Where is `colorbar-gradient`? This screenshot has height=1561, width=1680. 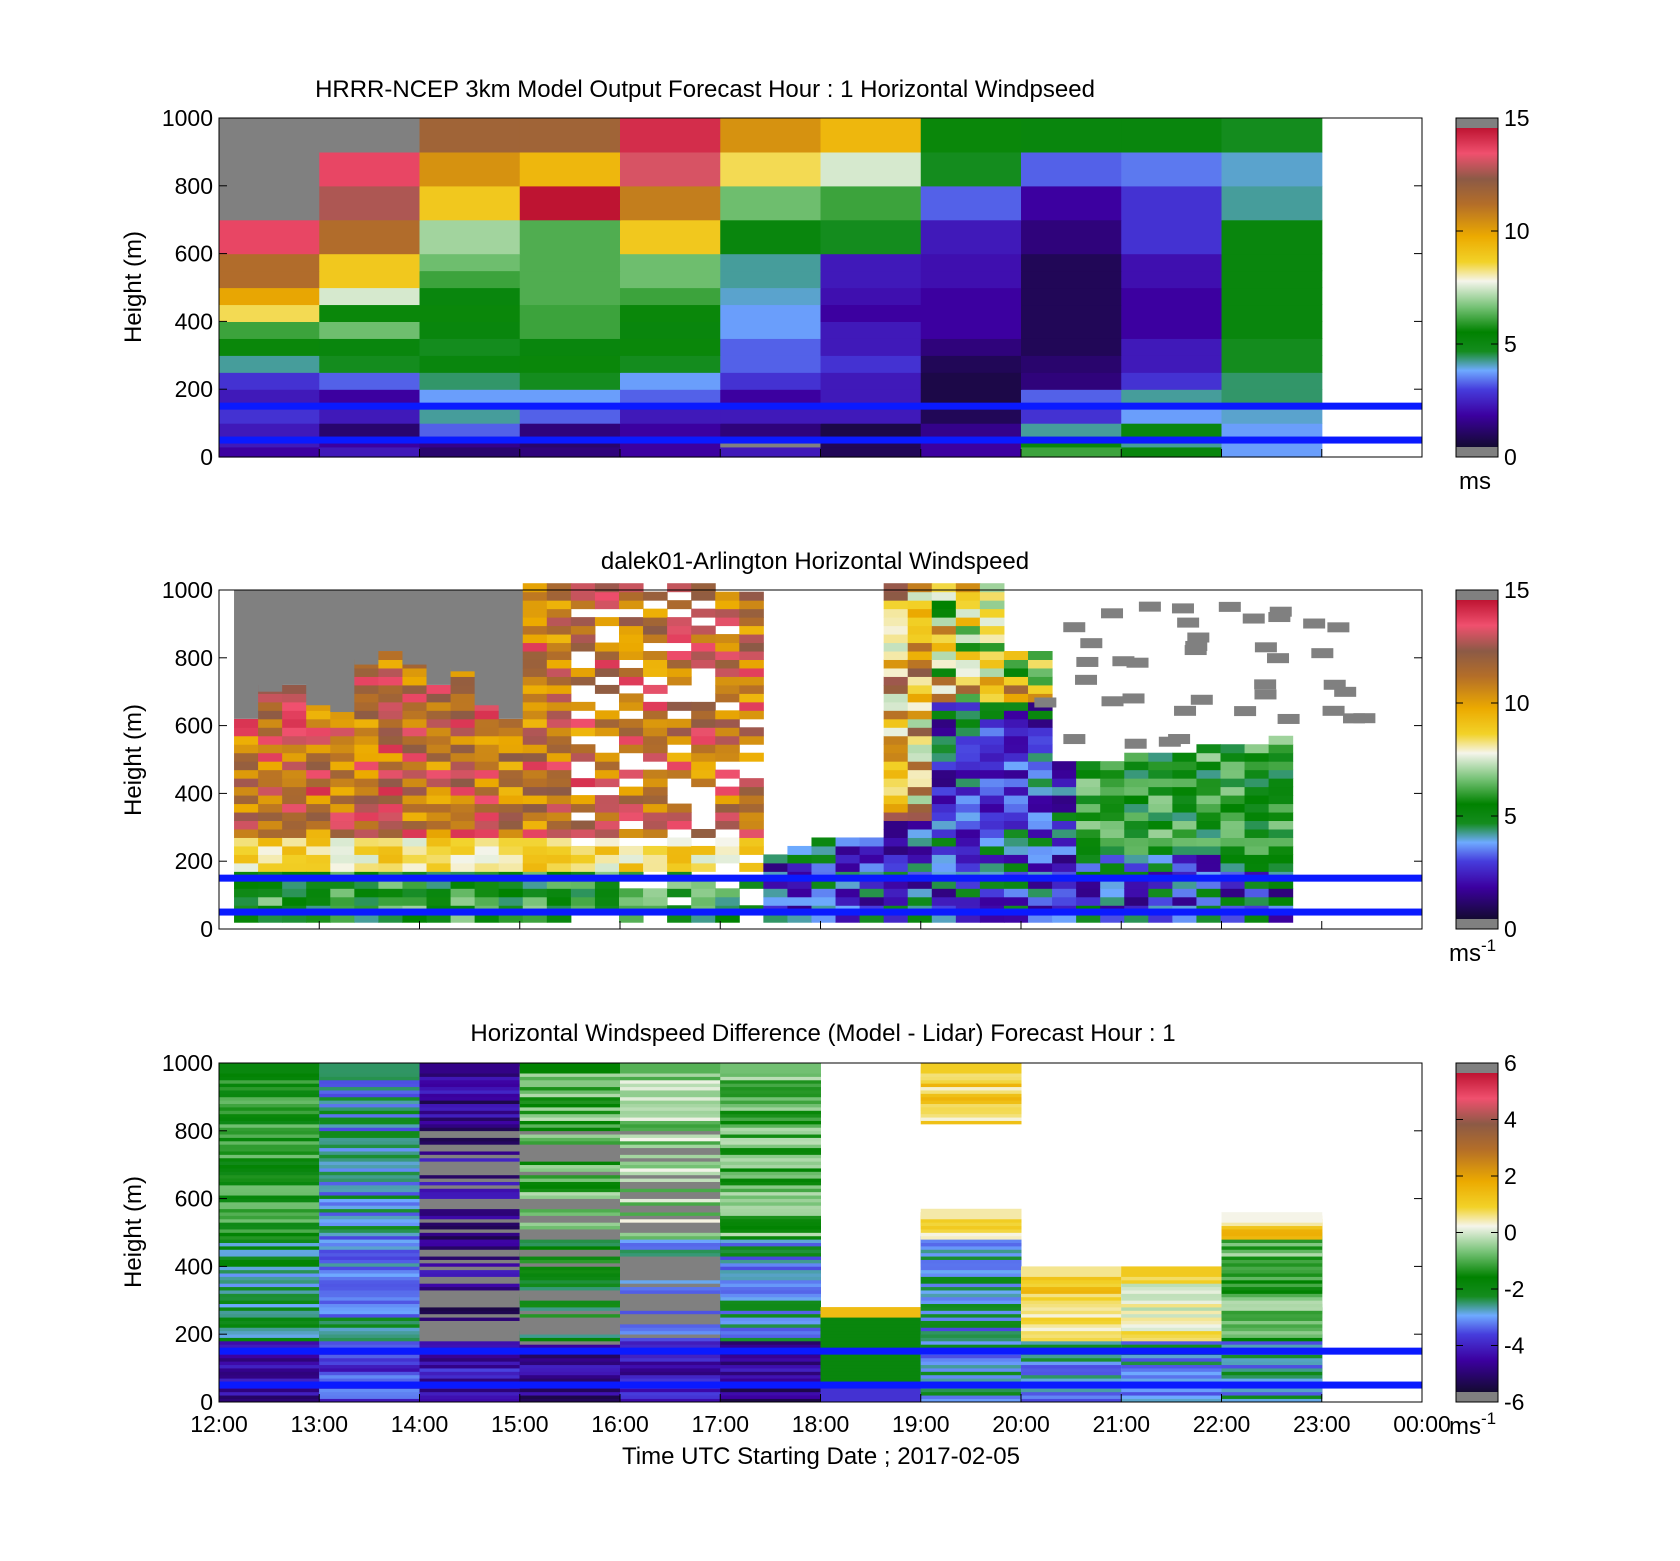 colorbar-gradient is located at coordinates (1477, 287).